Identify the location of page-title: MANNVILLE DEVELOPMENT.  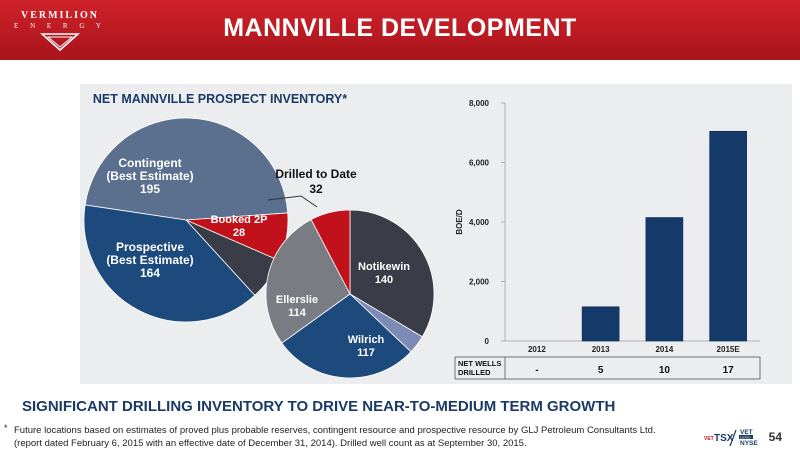
(400, 28).